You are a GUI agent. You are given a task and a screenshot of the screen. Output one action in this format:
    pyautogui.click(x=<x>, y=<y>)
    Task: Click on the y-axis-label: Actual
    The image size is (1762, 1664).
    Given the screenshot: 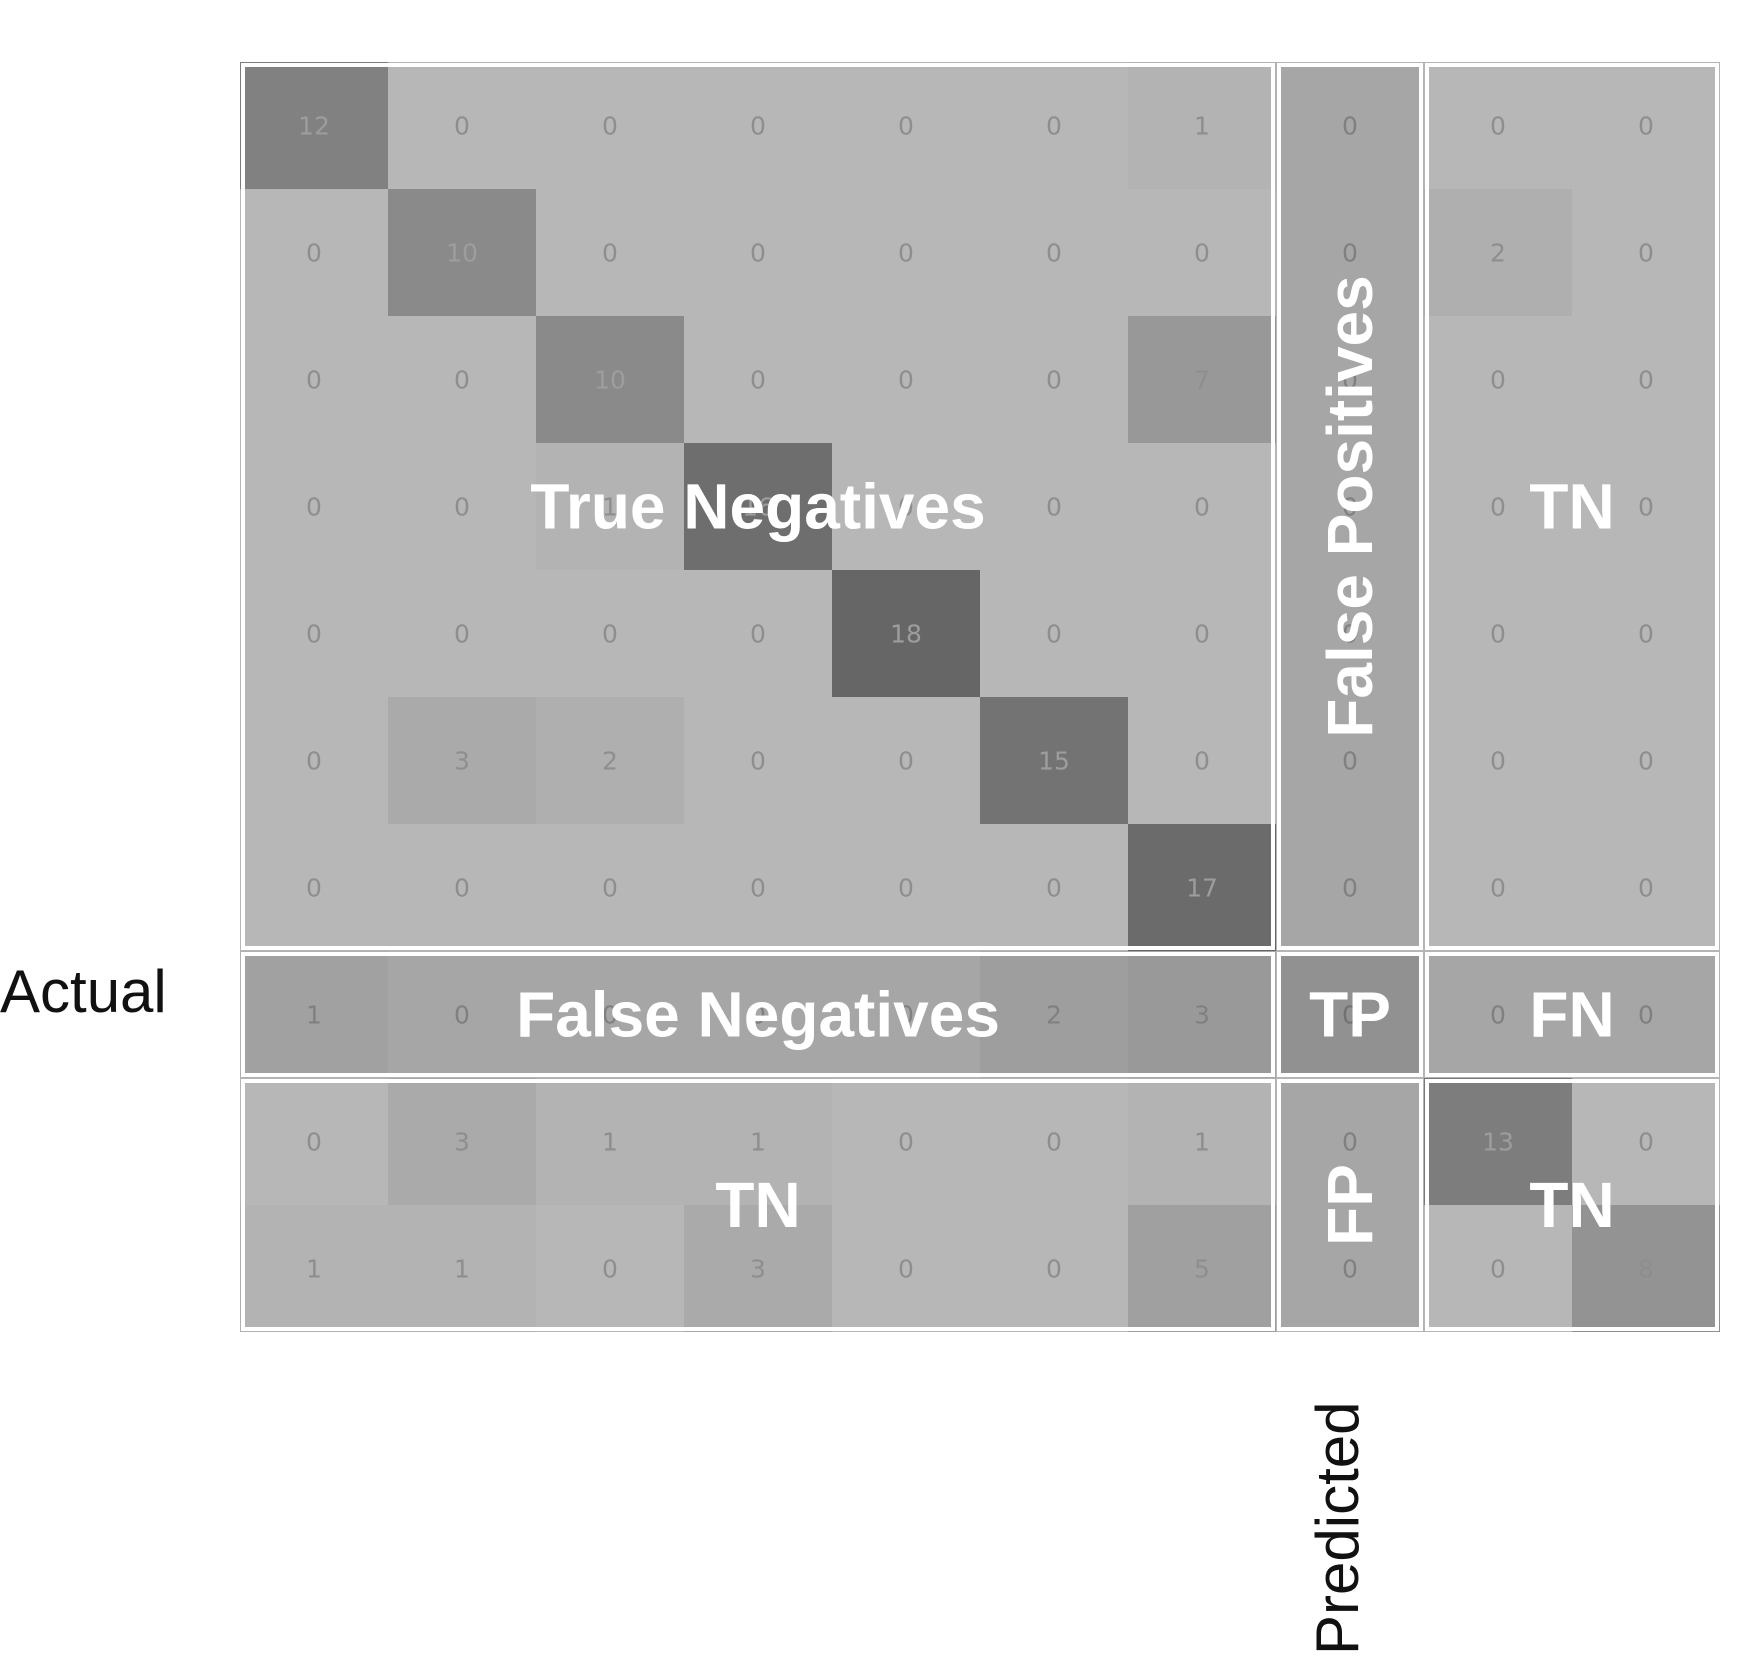 What is the action you would take?
    pyautogui.click(x=83, y=991)
    